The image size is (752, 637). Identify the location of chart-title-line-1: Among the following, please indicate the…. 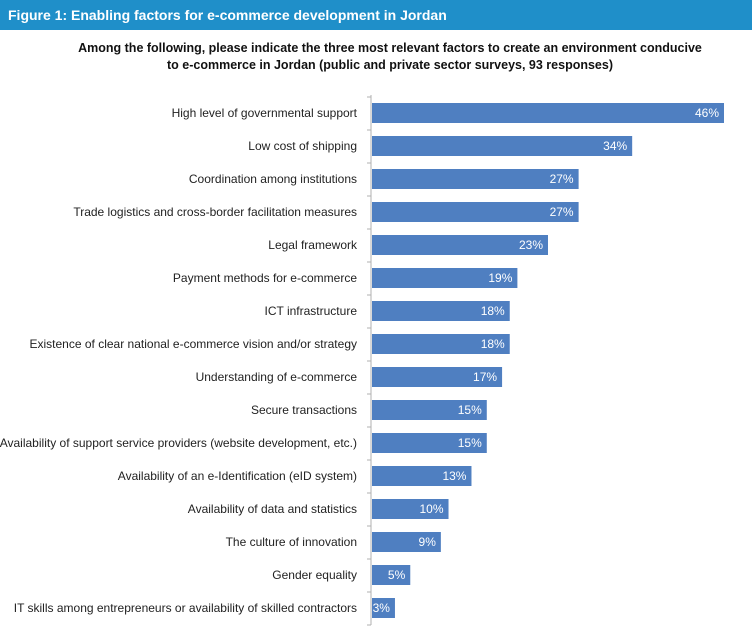
(390, 48).